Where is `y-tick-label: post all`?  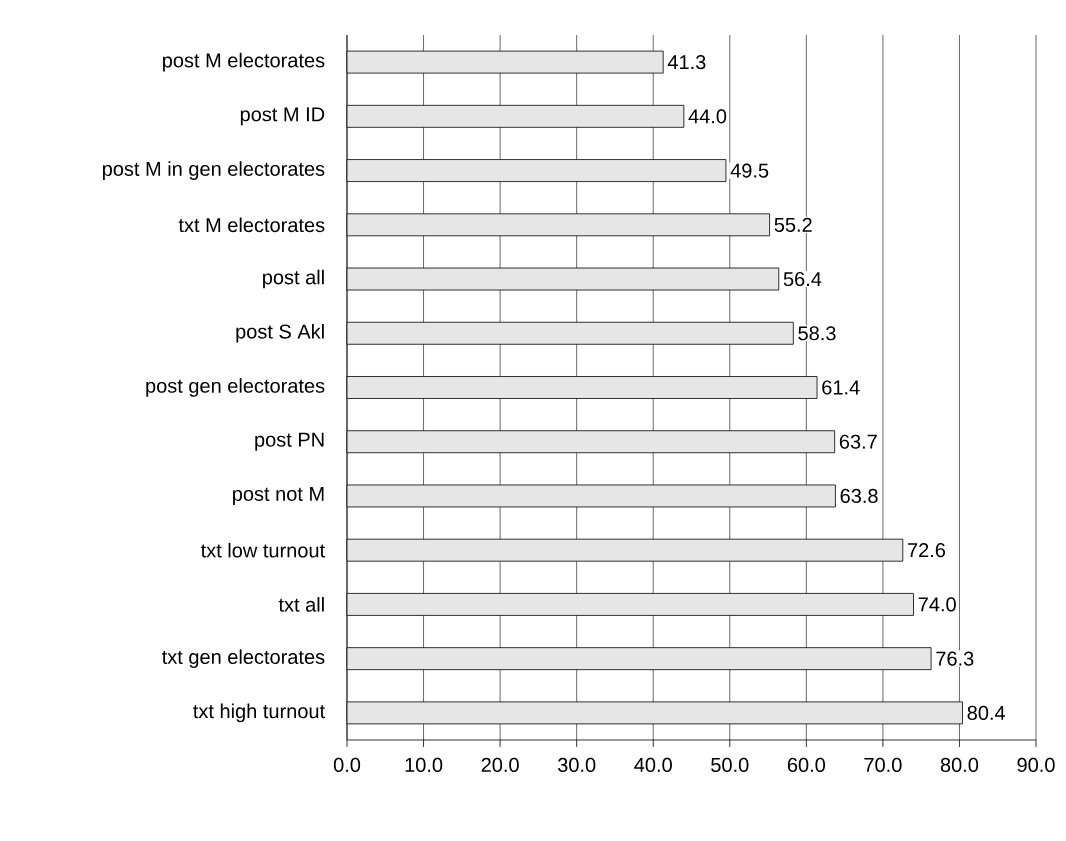
y-tick-label: post all is located at coordinates (293, 279).